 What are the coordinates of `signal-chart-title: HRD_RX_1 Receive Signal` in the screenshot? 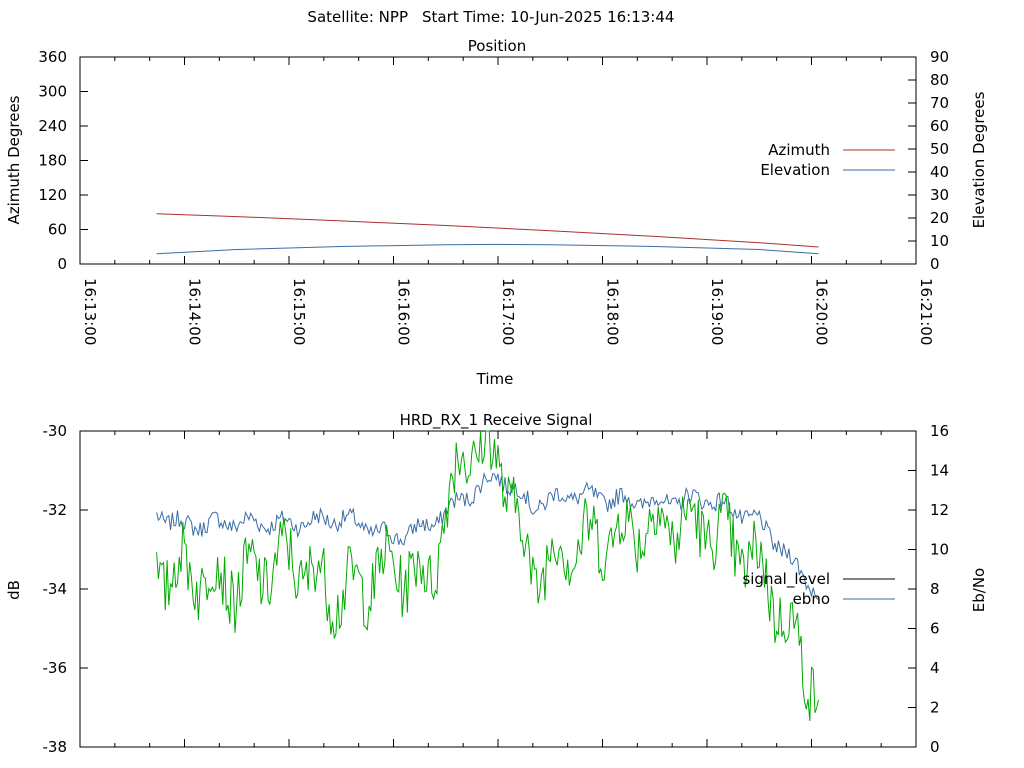 It's located at (496, 420).